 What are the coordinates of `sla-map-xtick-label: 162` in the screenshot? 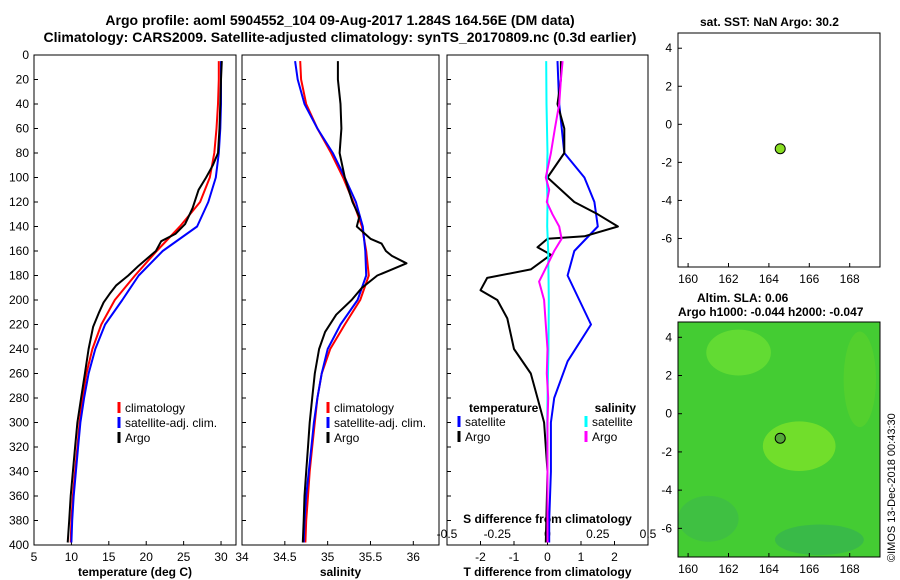 It's located at (728, 569).